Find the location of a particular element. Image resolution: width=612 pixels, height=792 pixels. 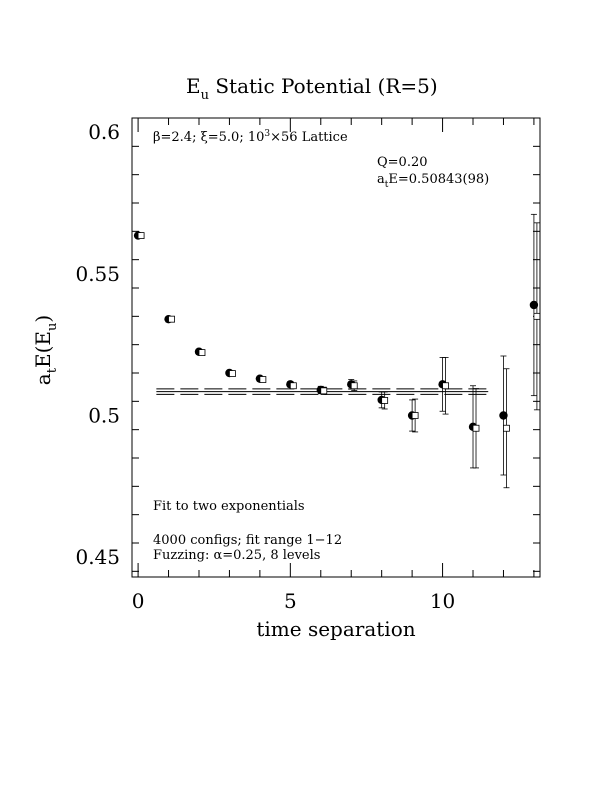

y-tick-label: 0.6 is located at coordinates (104, 132).